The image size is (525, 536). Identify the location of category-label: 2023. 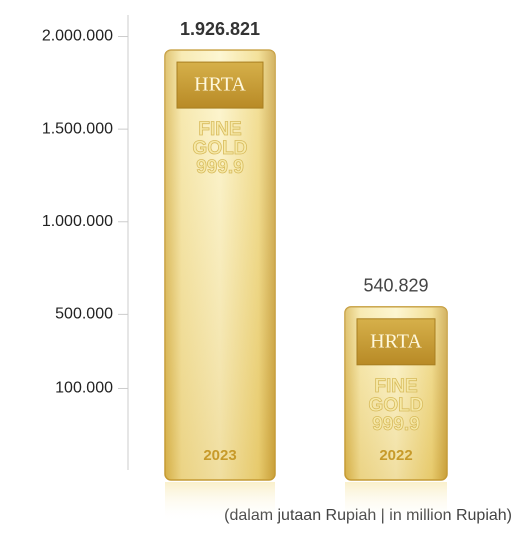
(219, 455).